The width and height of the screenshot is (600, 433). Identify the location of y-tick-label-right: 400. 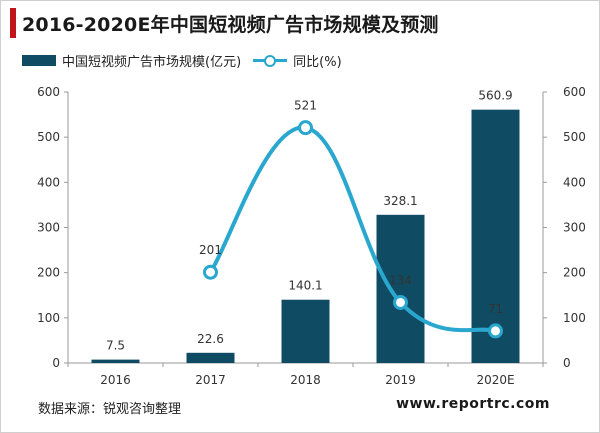
(574, 182).